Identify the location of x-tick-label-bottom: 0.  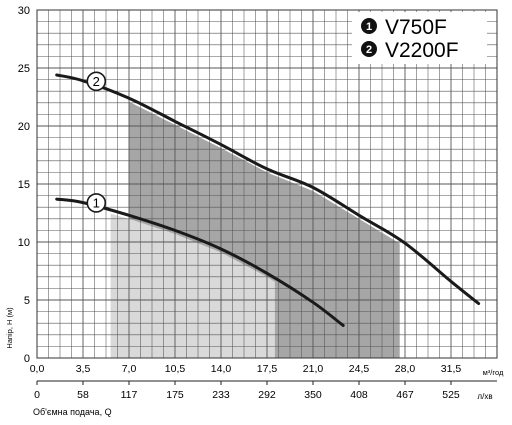
(37, 395).